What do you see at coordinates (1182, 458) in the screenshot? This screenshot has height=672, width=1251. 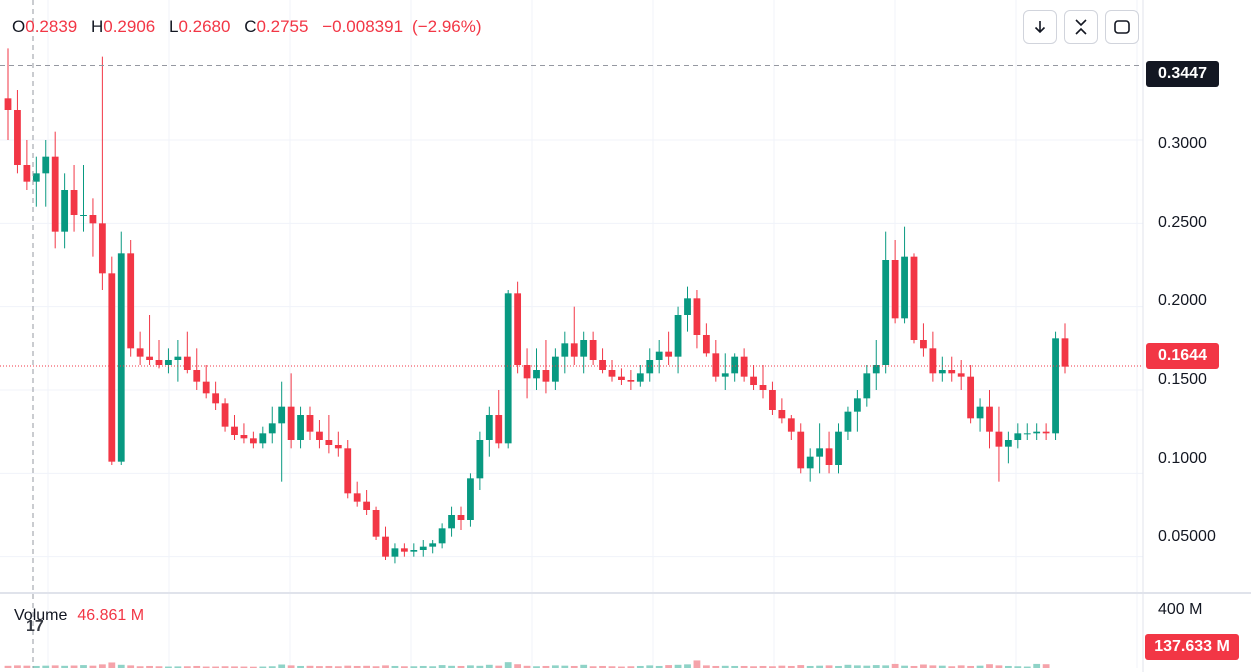 I see `y-tick-label: 0.1000` at bounding box center [1182, 458].